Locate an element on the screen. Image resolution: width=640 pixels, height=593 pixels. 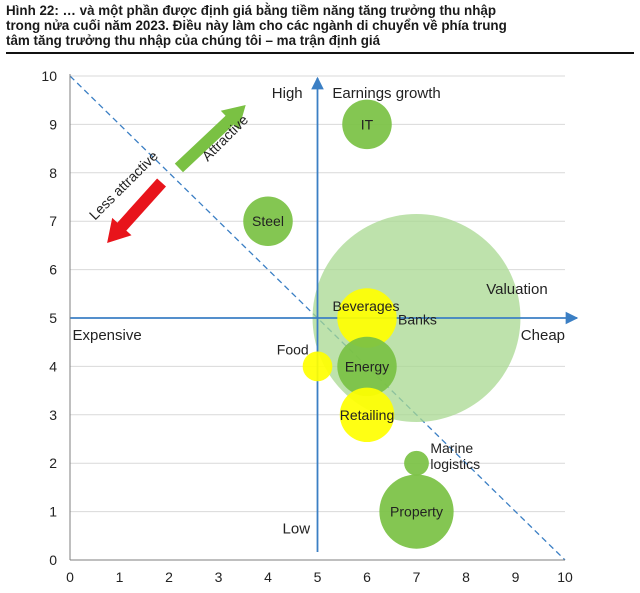
bubble-label: Energy is located at coordinates (367, 366).